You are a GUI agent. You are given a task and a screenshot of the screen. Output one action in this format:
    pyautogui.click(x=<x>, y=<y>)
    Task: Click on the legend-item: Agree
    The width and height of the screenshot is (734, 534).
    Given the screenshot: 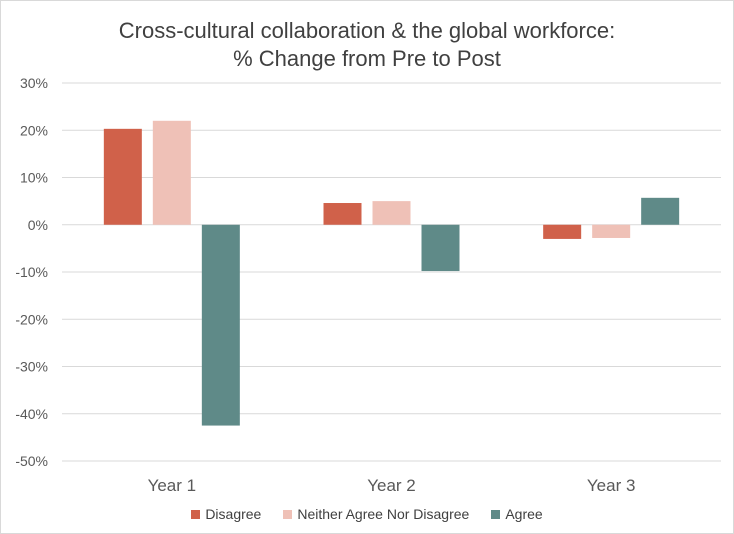 What is the action you would take?
    pyautogui.click(x=517, y=514)
    